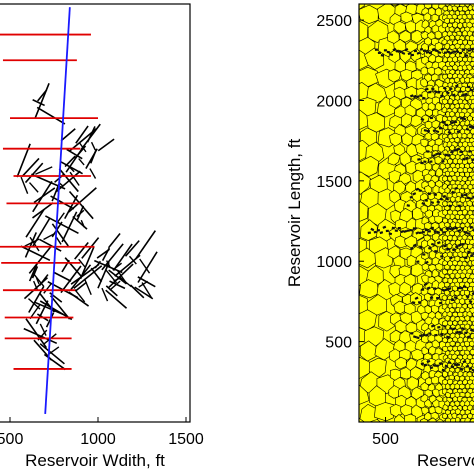  What do you see at coordinates (11, 439) in the screenshot?
I see `left-x-tick-label: 500` at bounding box center [11, 439].